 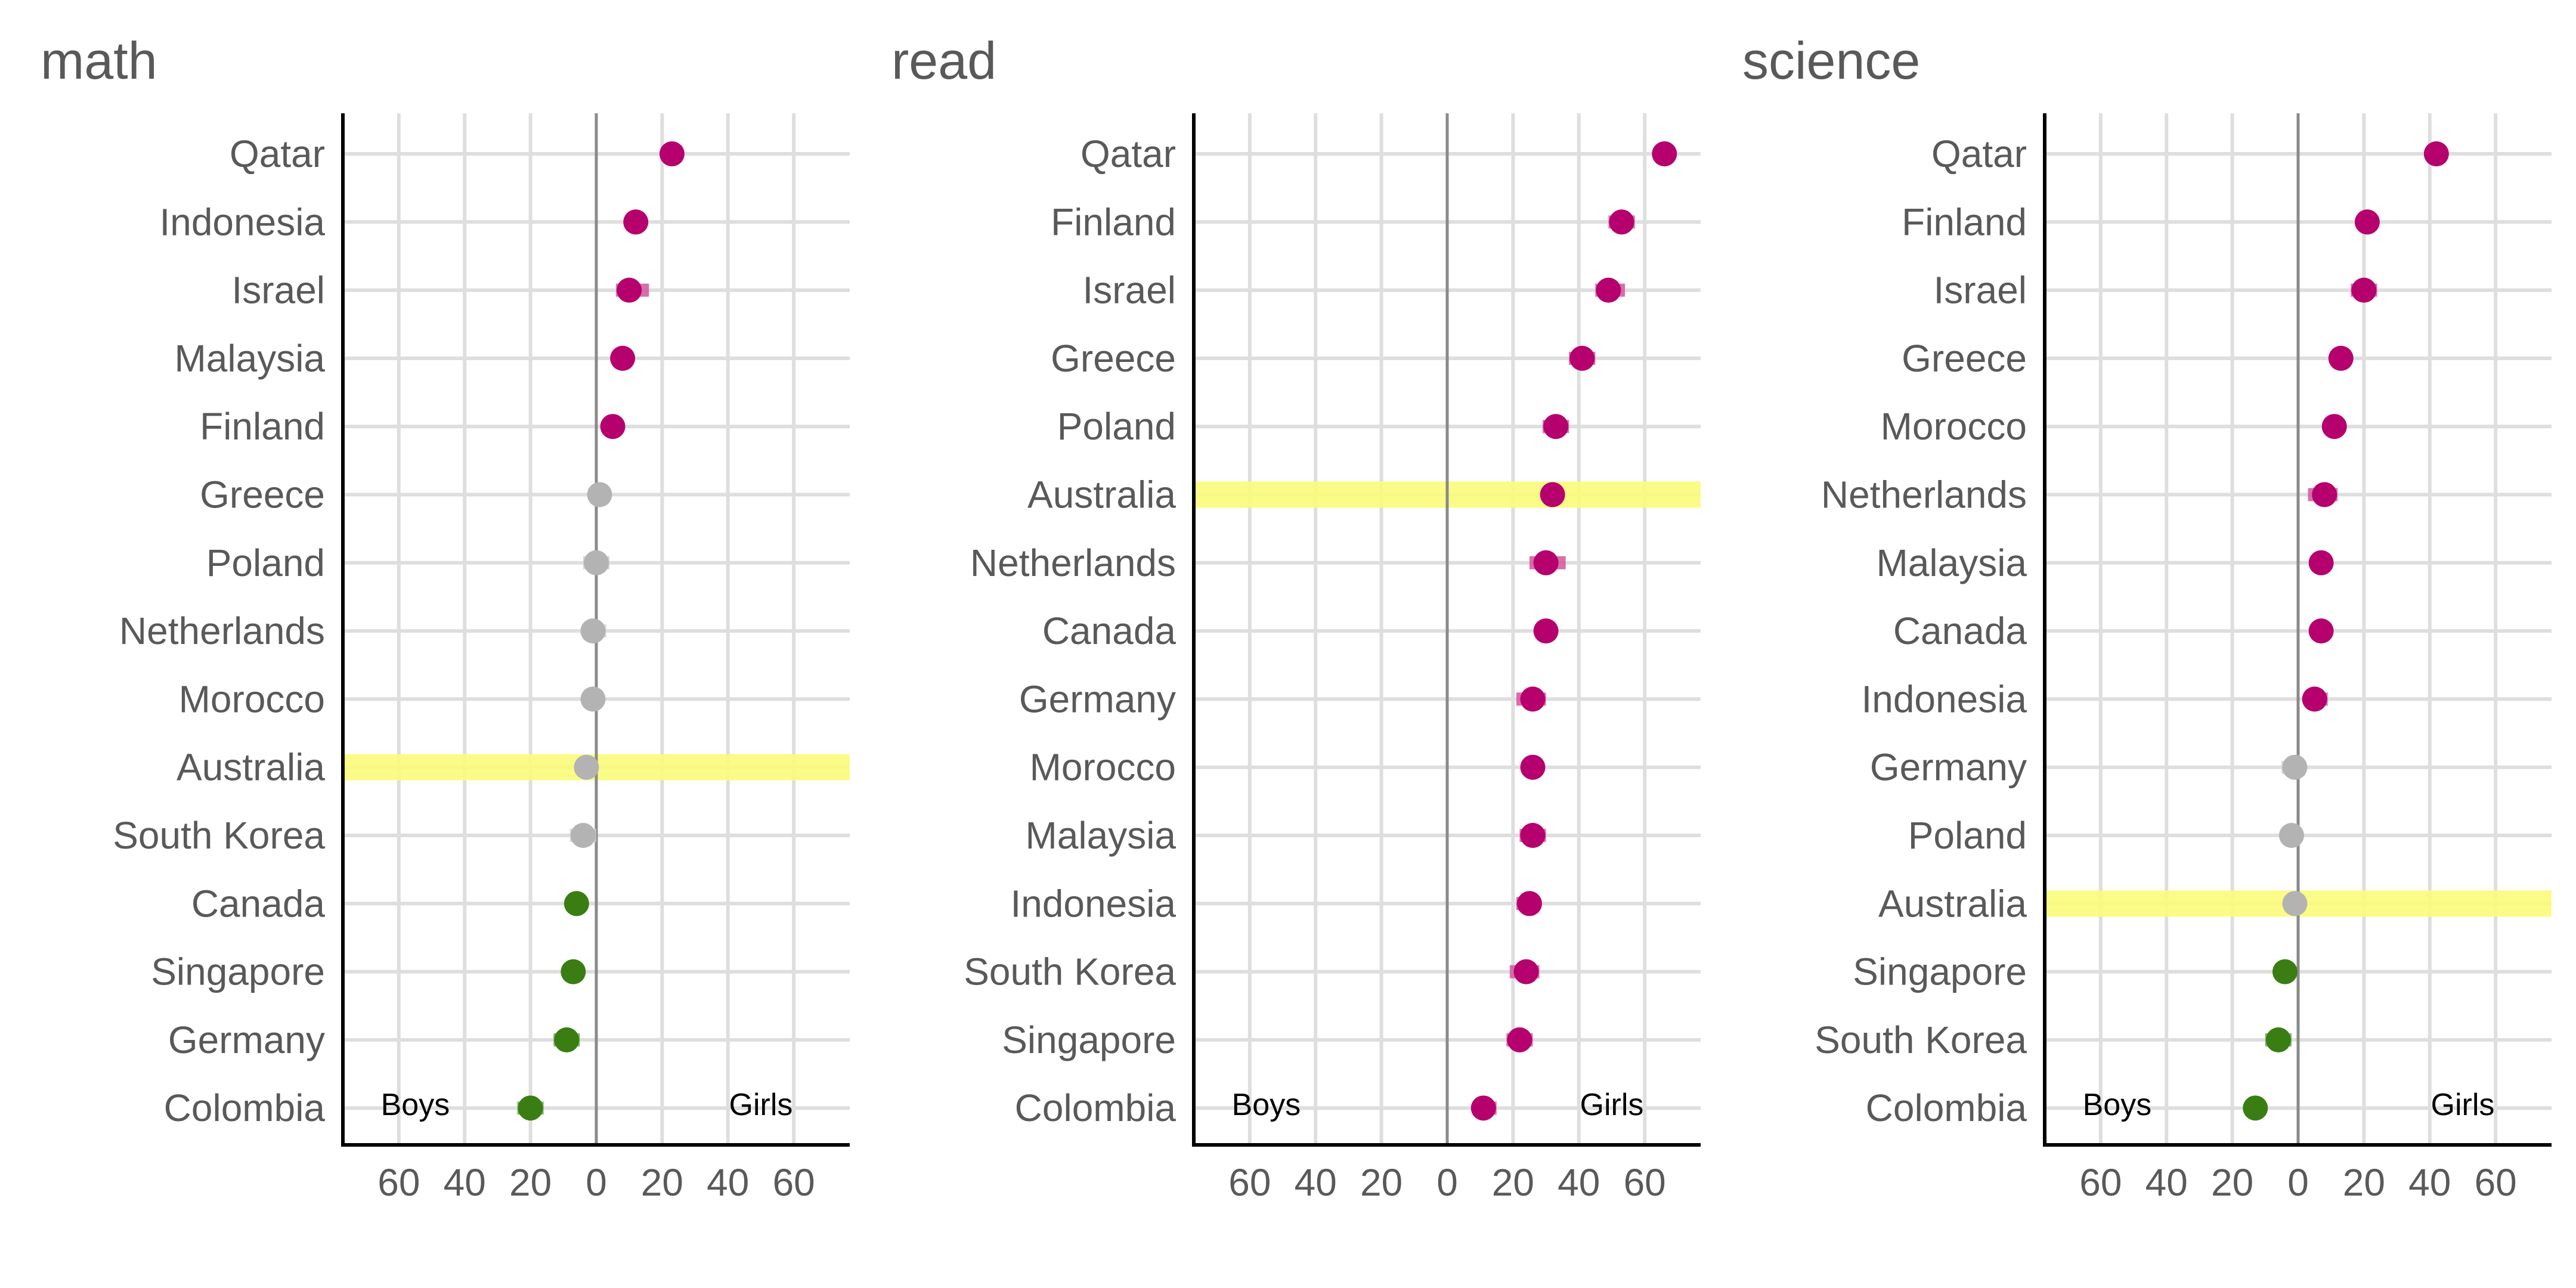 I want to click on panel-title: math, so click(x=99, y=61).